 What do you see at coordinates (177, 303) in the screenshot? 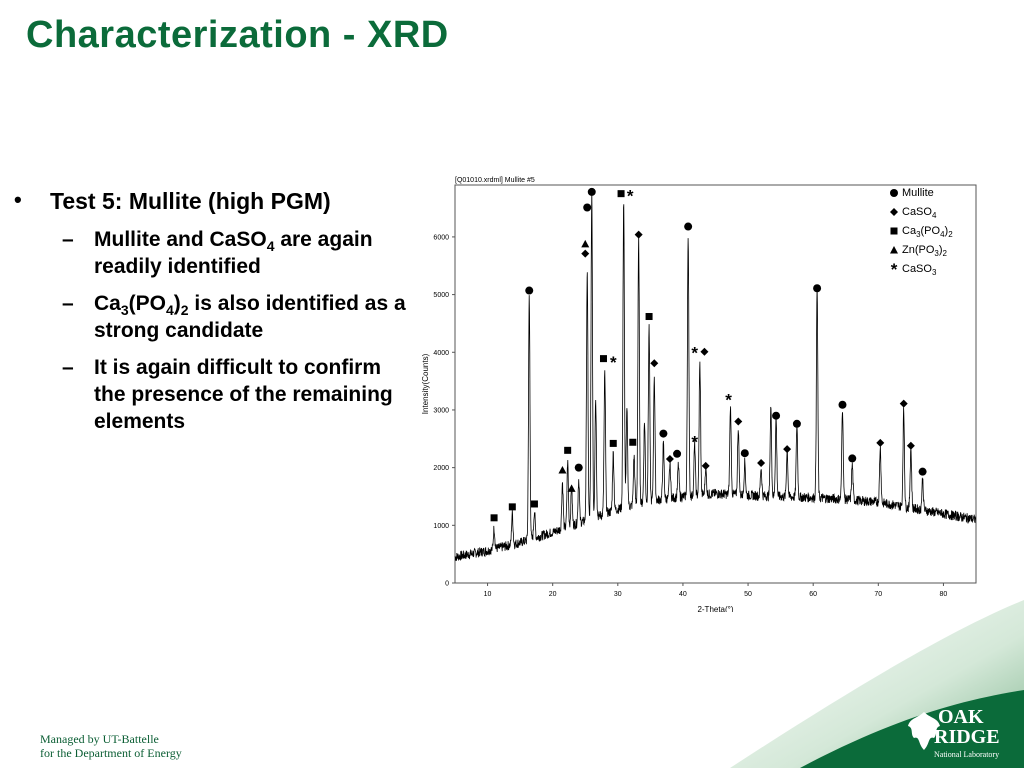
I see `sub2-text-e: )` at bounding box center [177, 303].